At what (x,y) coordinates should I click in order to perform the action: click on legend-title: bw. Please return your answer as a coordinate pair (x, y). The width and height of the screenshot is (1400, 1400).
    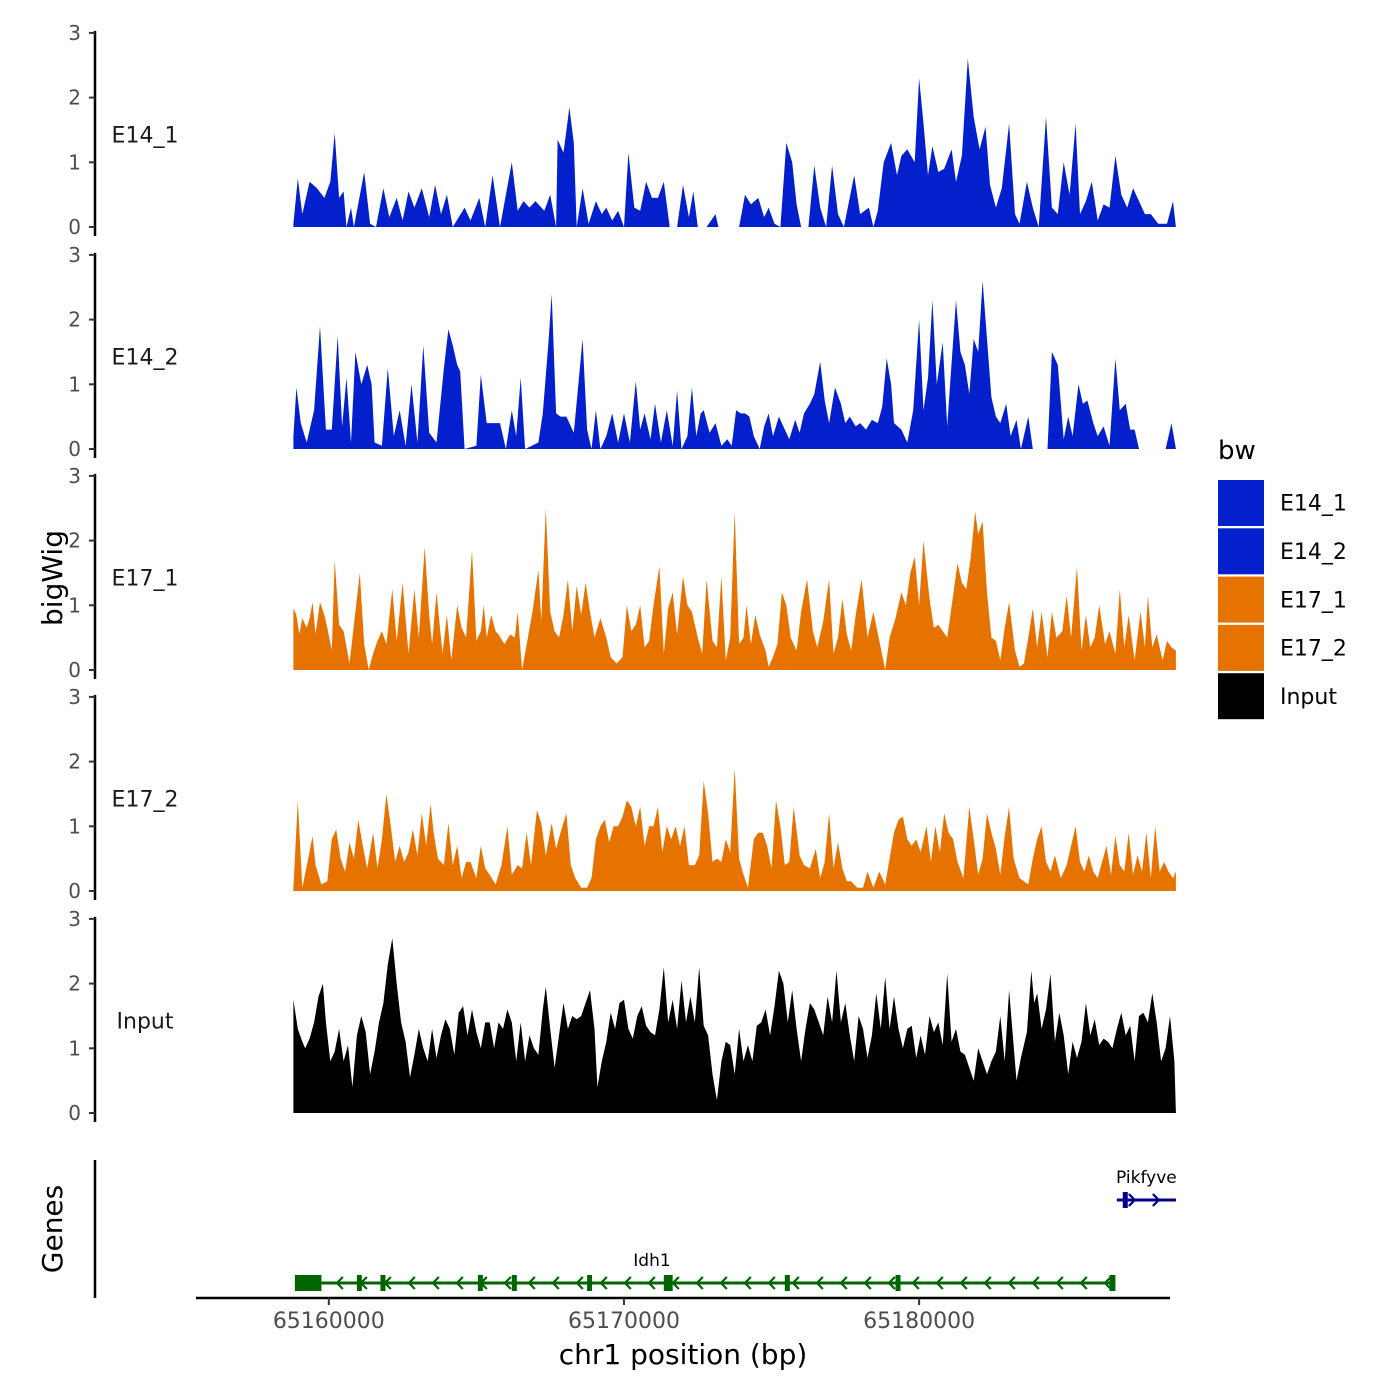
    Looking at the image, I should click on (1237, 451).